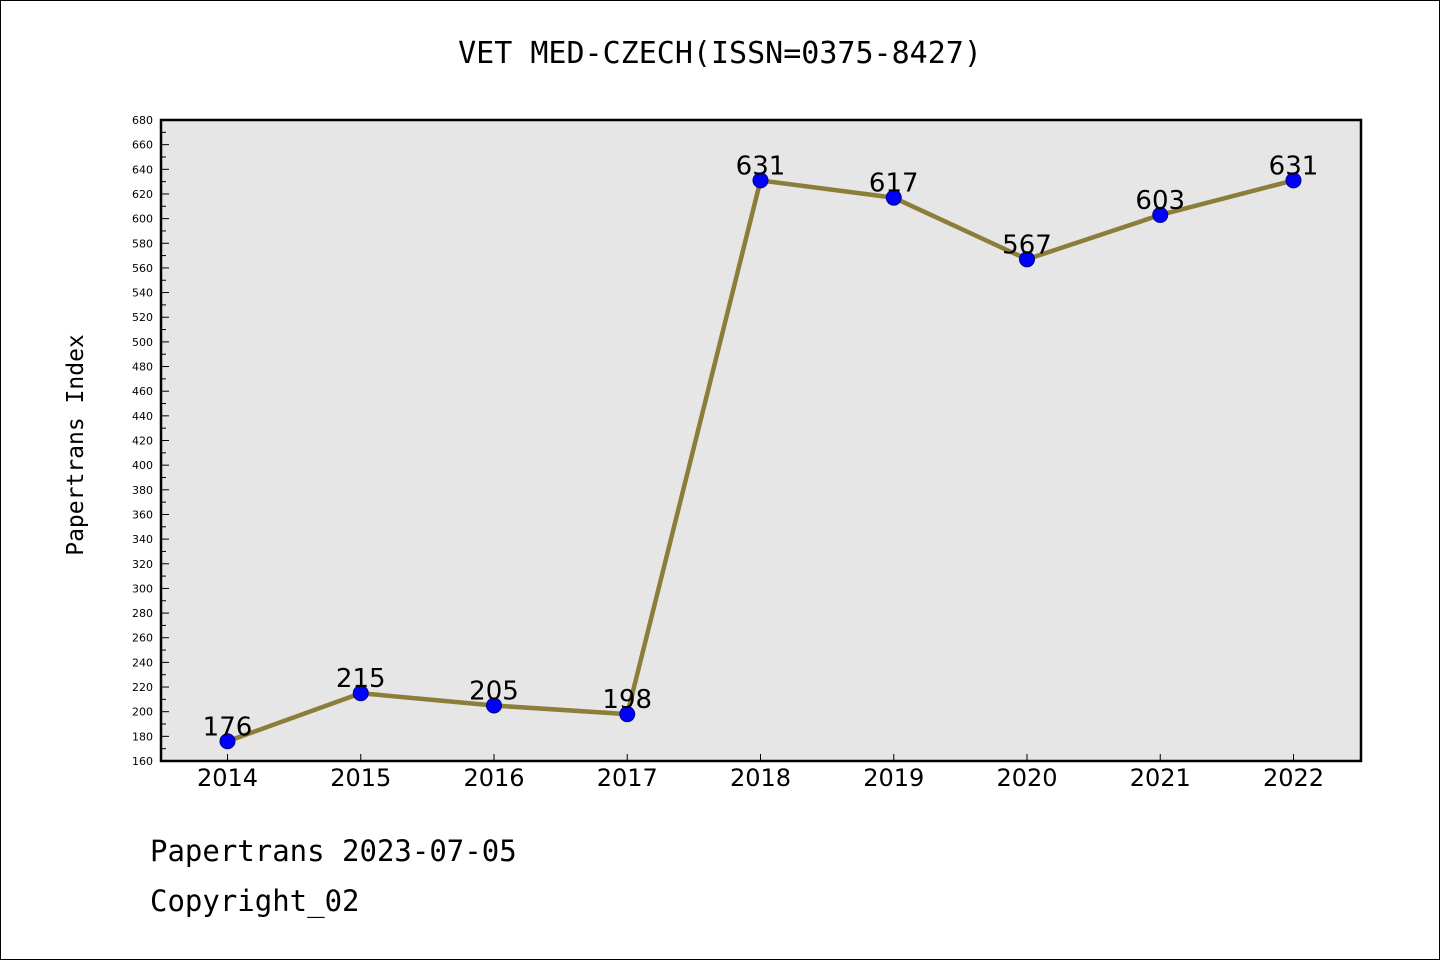 The image size is (1440, 960). What do you see at coordinates (142, 169) in the screenshot?
I see `y-tick-label: 640` at bounding box center [142, 169].